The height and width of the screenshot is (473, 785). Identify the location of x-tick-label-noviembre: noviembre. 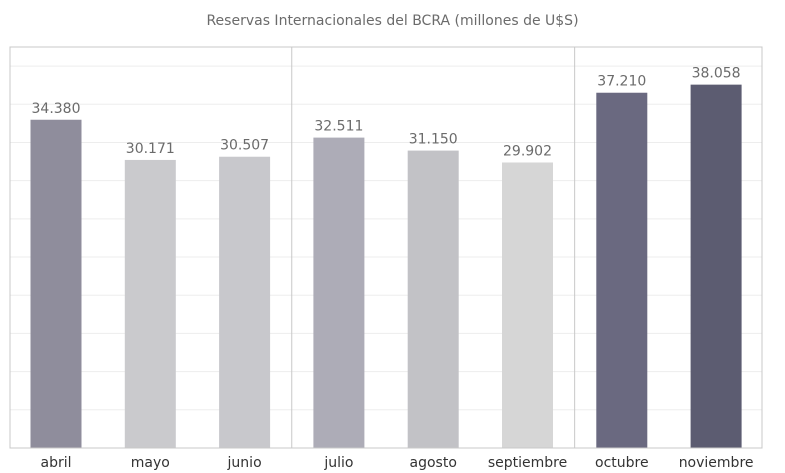
(716, 463).